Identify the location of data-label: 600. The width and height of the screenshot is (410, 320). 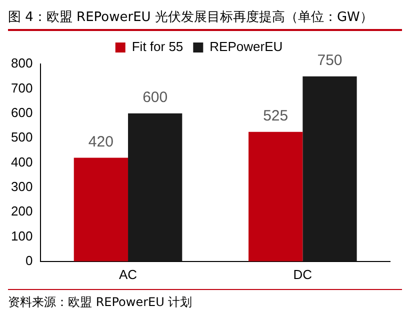
(155, 97).